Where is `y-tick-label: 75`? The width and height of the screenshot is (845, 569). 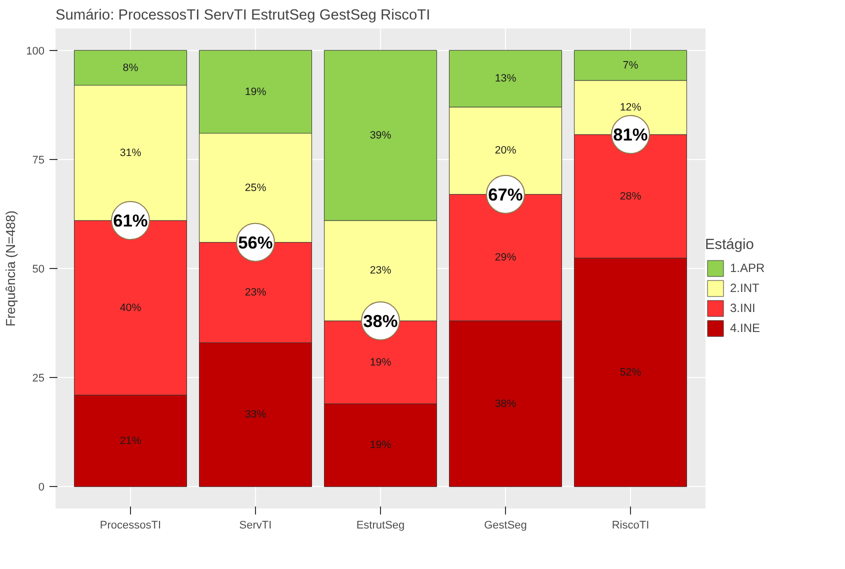
y-tick-label: 75 is located at coordinates (38, 160).